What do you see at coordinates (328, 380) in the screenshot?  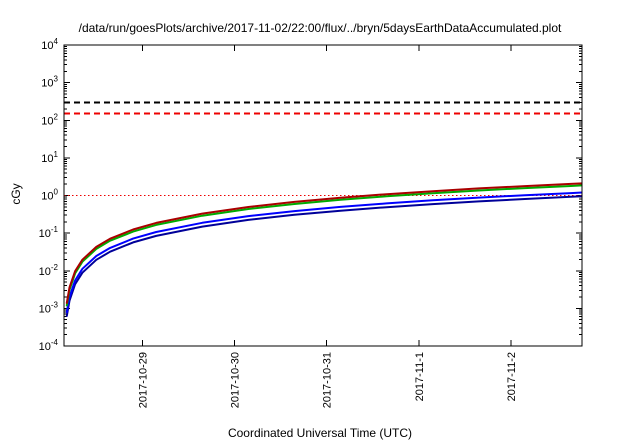 I see `x-tick-label: 2017-10-31` at bounding box center [328, 380].